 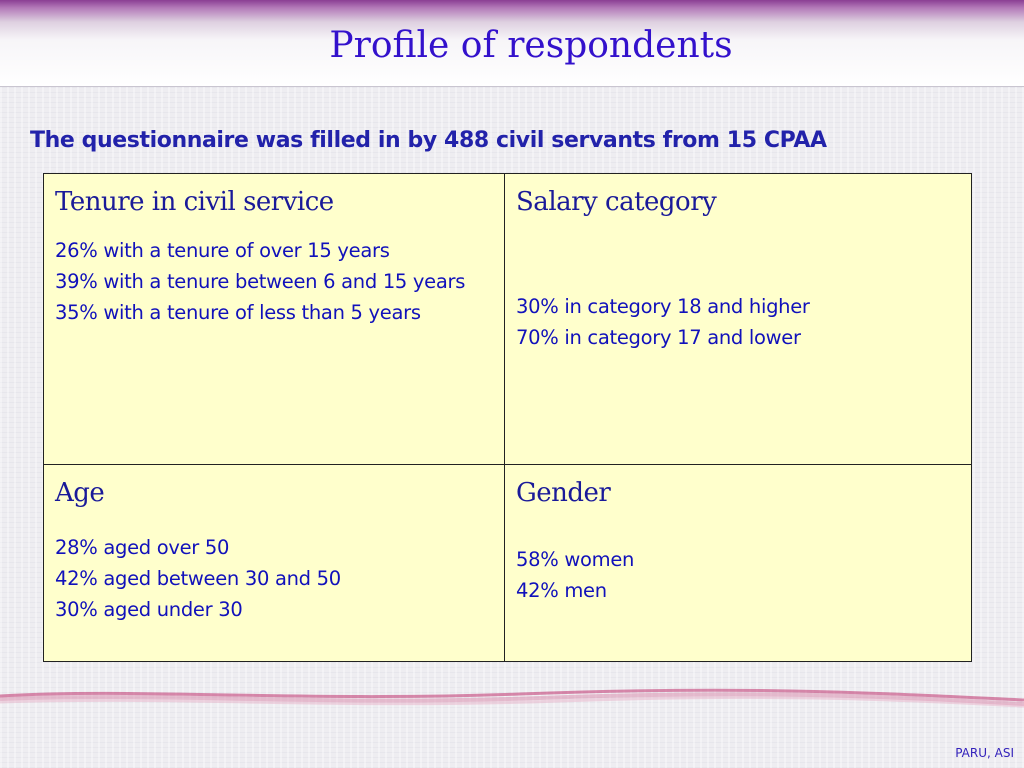 What do you see at coordinates (260, 281) in the screenshot?
I see `tenure-line: 39% with a tenure between 6 and 15 years` at bounding box center [260, 281].